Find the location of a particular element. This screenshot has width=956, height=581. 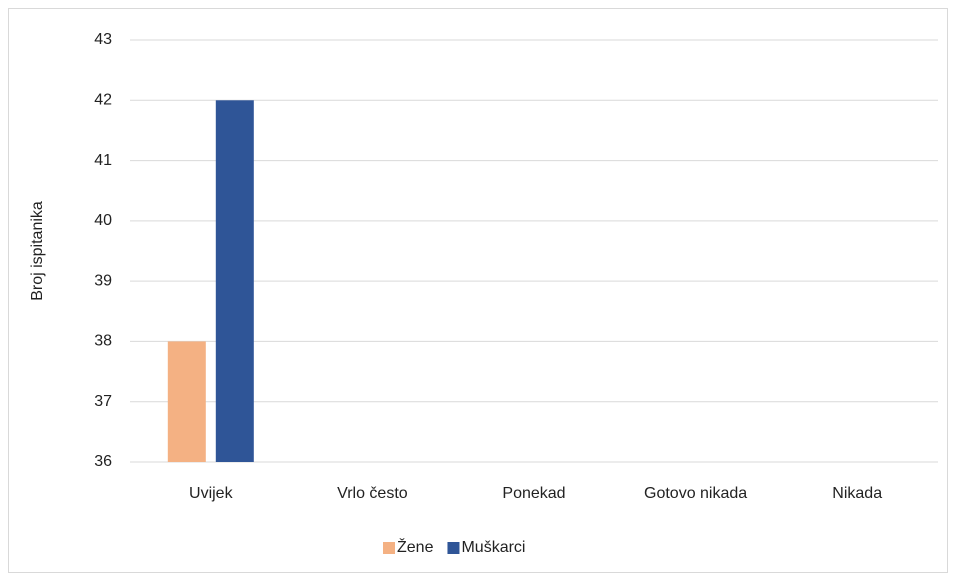

y-tick-label: 43 is located at coordinates (103, 39).